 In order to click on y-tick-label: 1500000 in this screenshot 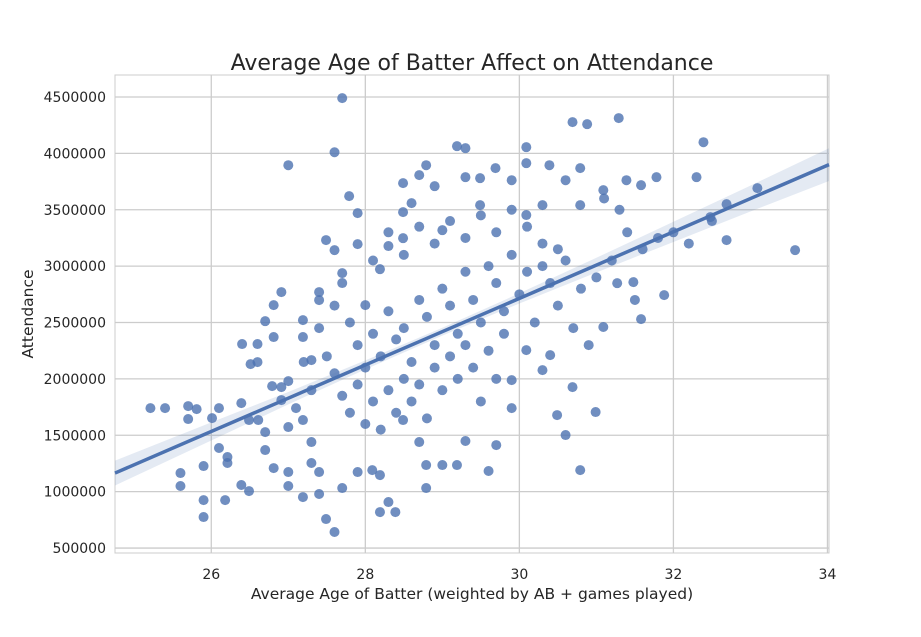, I will do `click(75, 436)`.